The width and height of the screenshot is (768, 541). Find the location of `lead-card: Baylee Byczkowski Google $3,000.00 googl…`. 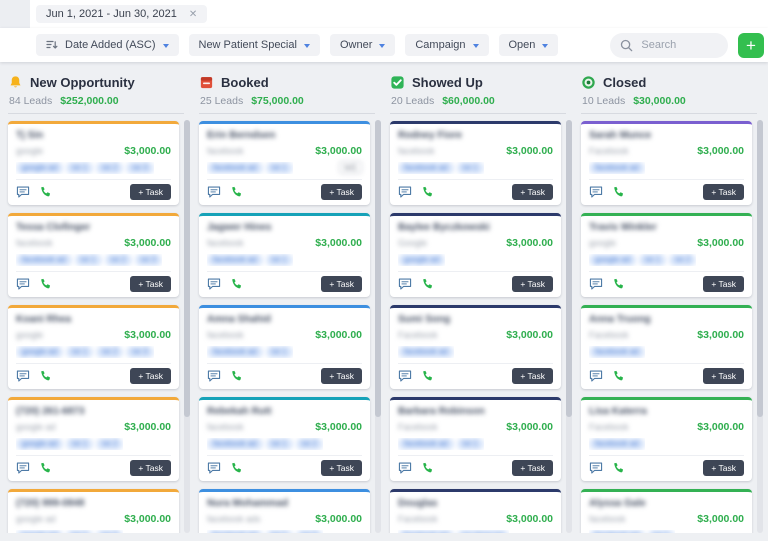

lead-card: Baylee Byczkowski Google $3,000.00 googl… is located at coordinates (475, 255).